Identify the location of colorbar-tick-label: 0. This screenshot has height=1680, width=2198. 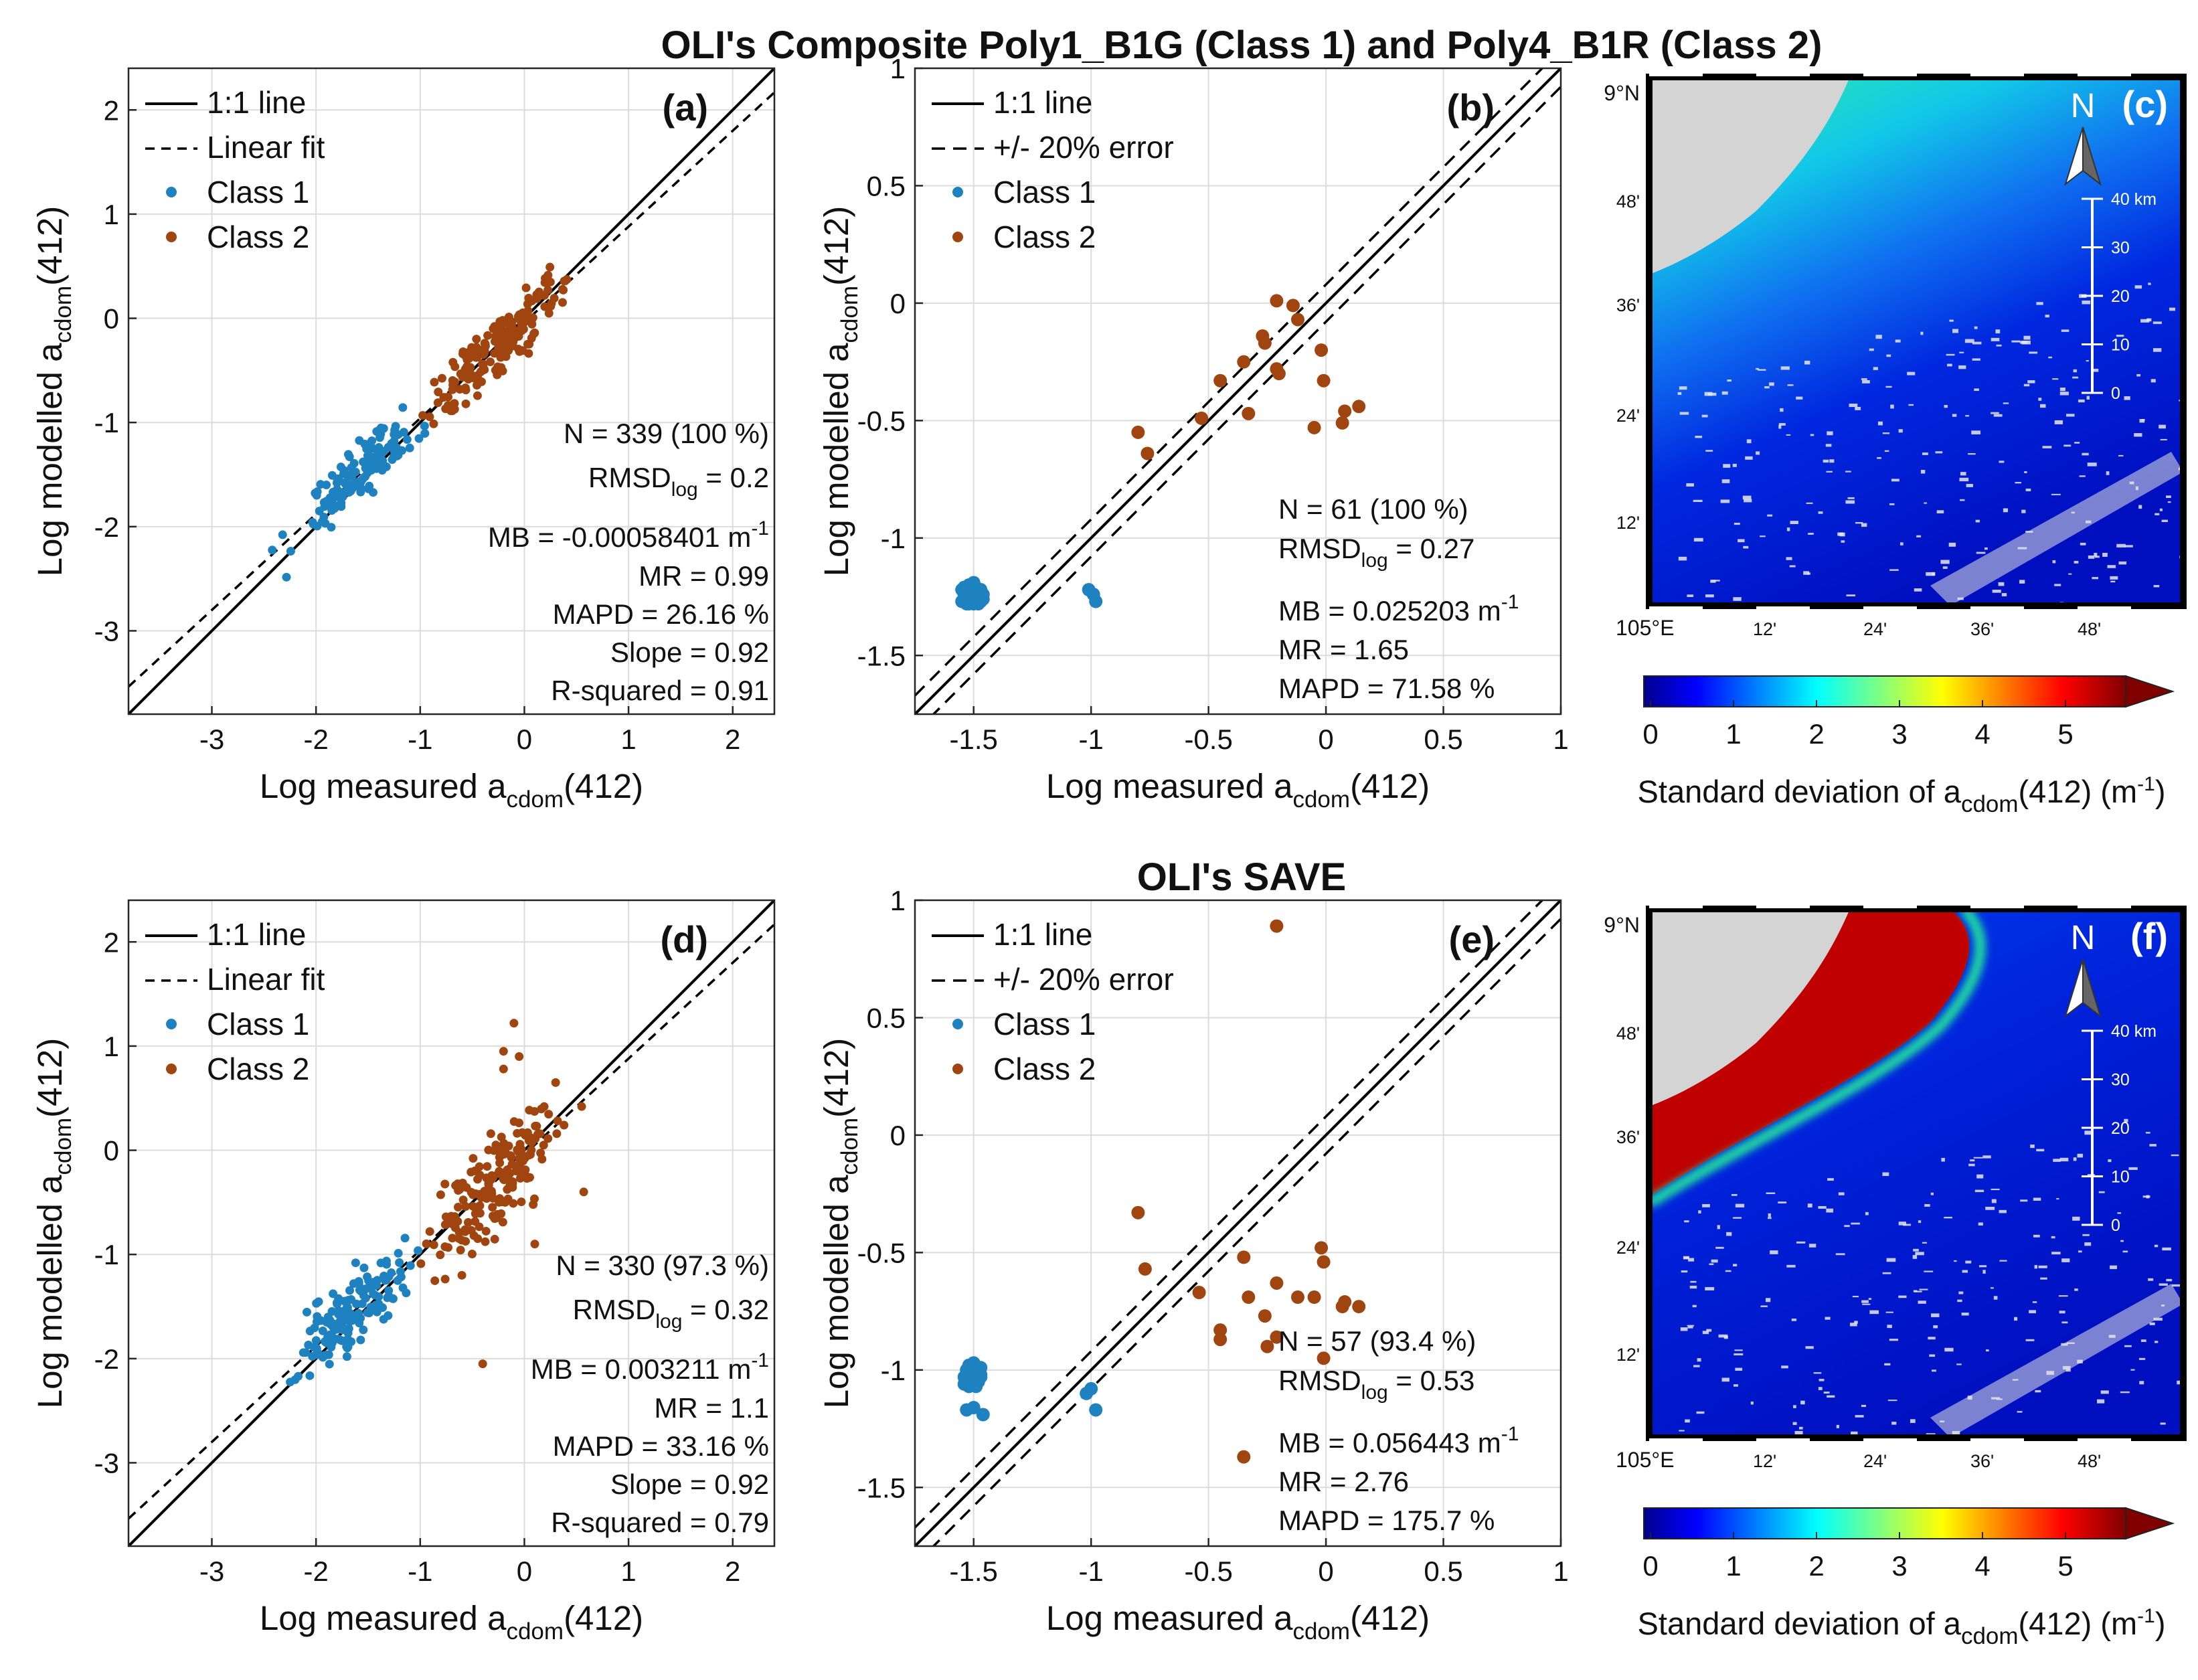
(1650, 734).